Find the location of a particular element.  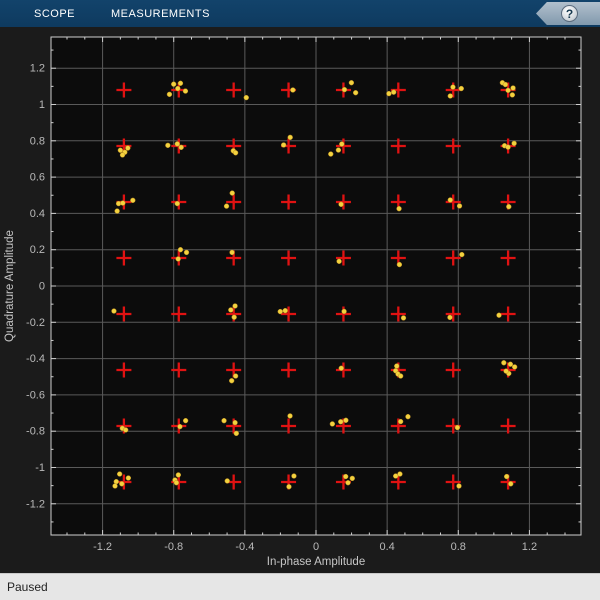

status-text: Paused is located at coordinates (27, 587).